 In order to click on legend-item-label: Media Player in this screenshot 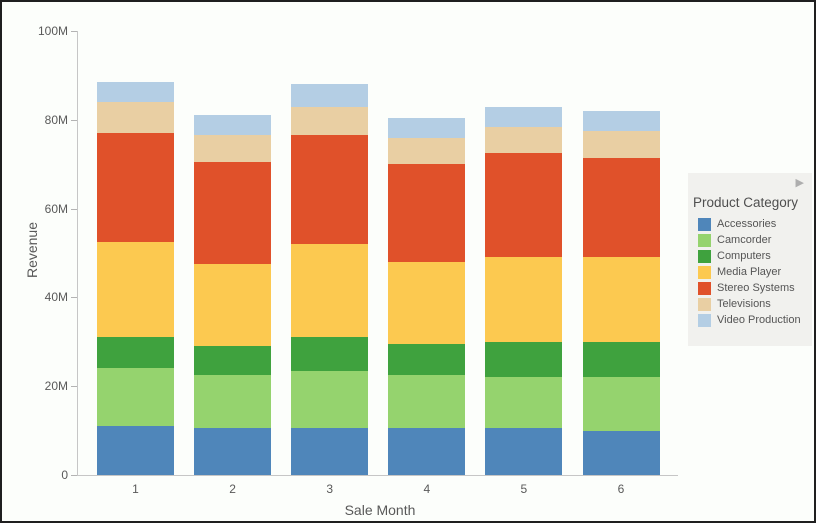, I will do `click(749, 272)`.